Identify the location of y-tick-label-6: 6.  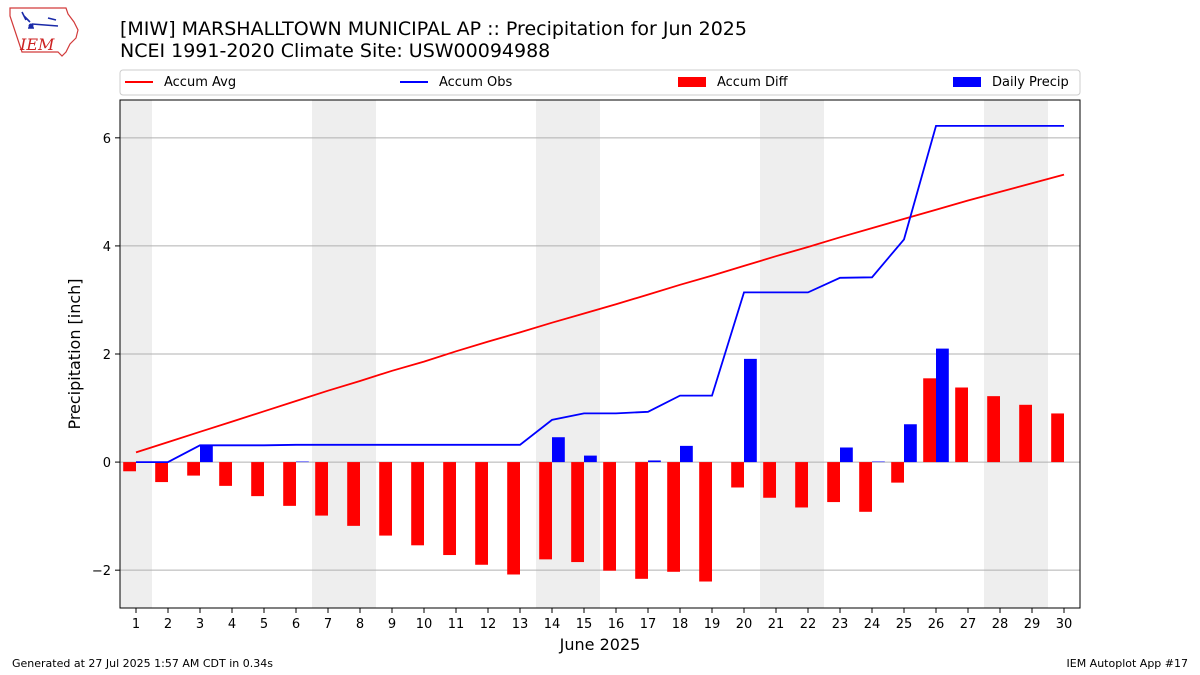
(107, 139).